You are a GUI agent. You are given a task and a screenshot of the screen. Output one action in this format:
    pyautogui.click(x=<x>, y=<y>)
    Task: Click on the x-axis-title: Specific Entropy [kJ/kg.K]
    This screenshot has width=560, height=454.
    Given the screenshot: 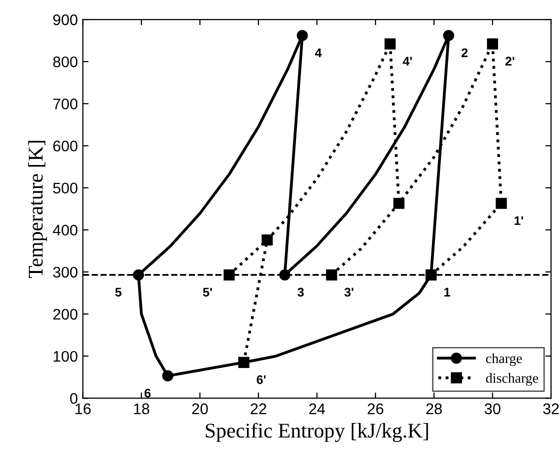 What is the action you would take?
    pyautogui.click(x=317, y=432)
    